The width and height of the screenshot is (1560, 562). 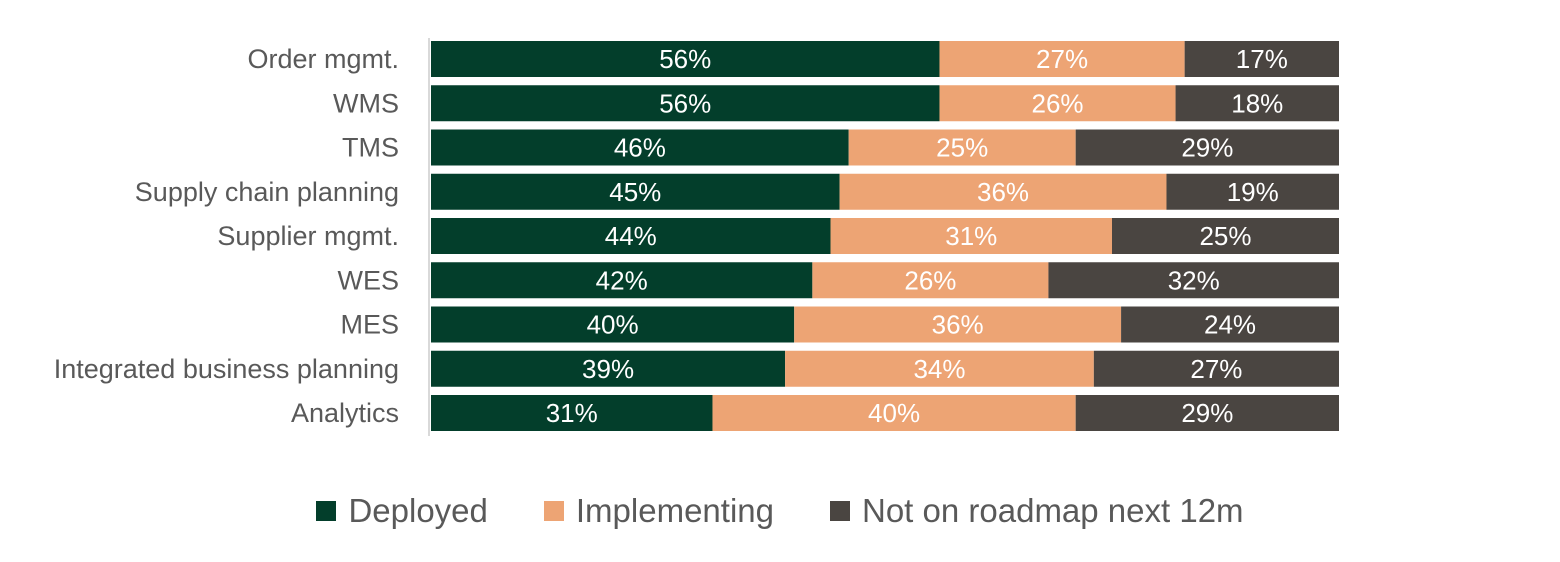 I want to click on bar-implementing-order-mgmt, so click(x=1062, y=59).